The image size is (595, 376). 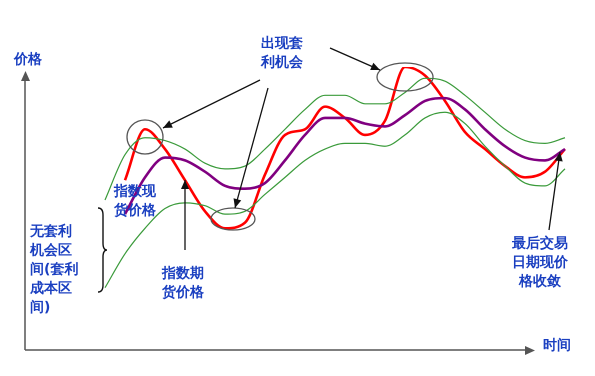 What do you see at coordinates (282, 53) in the screenshot?
I see `annotation: 出现套利机会` at bounding box center [282, 53].